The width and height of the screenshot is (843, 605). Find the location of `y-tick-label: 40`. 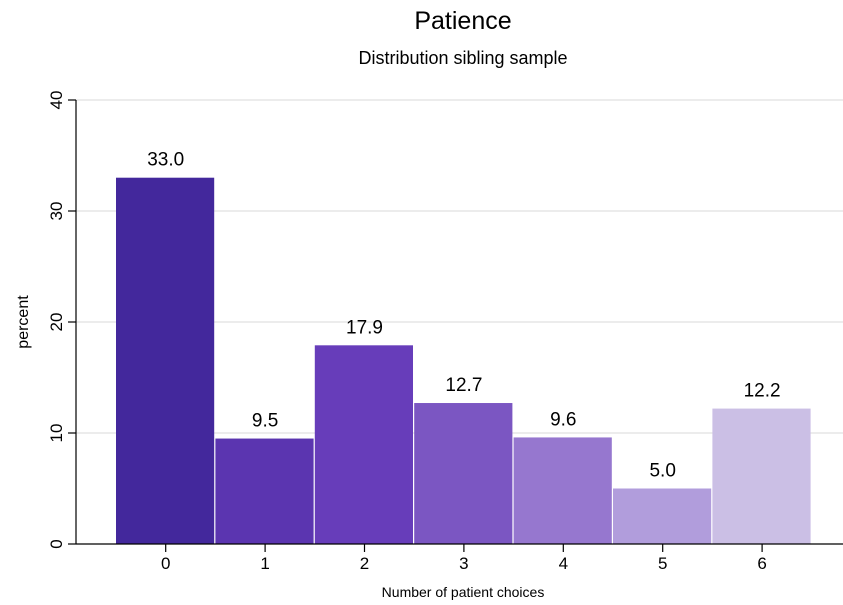

y-tick-label: 40 is located at coordinates (56, 100).